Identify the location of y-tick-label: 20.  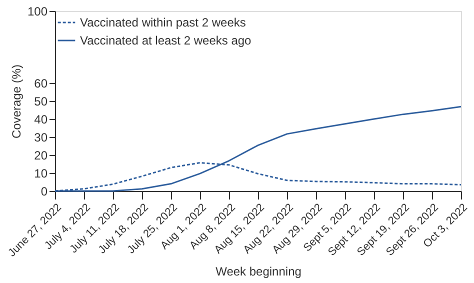
(41, 155).